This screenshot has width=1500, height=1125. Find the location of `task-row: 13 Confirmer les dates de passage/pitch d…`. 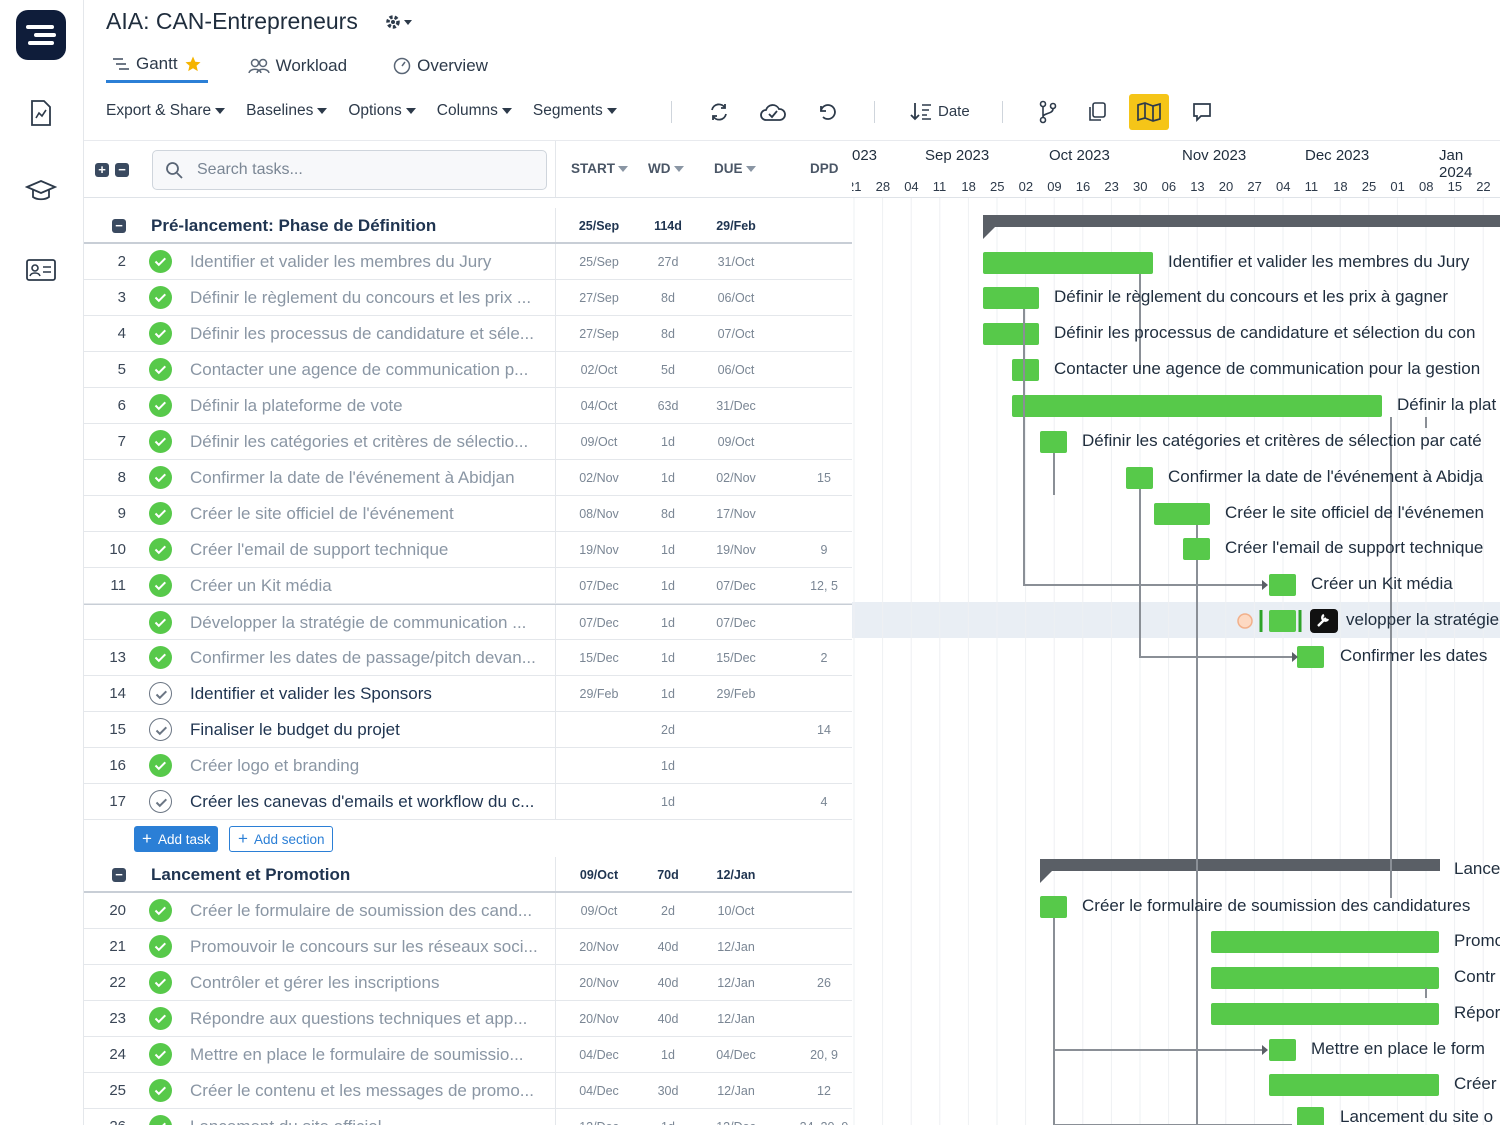

task-row: 13 Confirmer les dates de passage/pitch d… is located at coordinates (468, 658).